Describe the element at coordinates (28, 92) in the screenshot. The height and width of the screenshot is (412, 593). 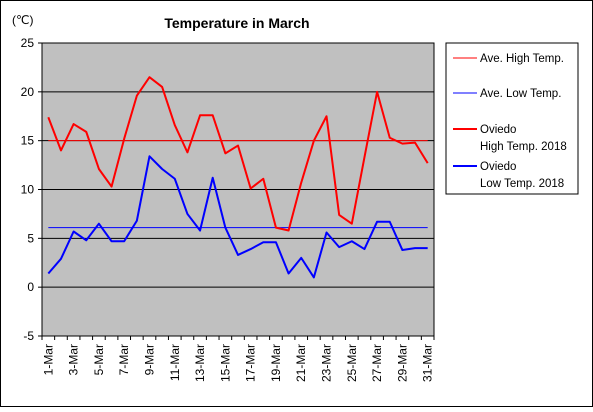
I see `y-tick-label: 20` at that location.